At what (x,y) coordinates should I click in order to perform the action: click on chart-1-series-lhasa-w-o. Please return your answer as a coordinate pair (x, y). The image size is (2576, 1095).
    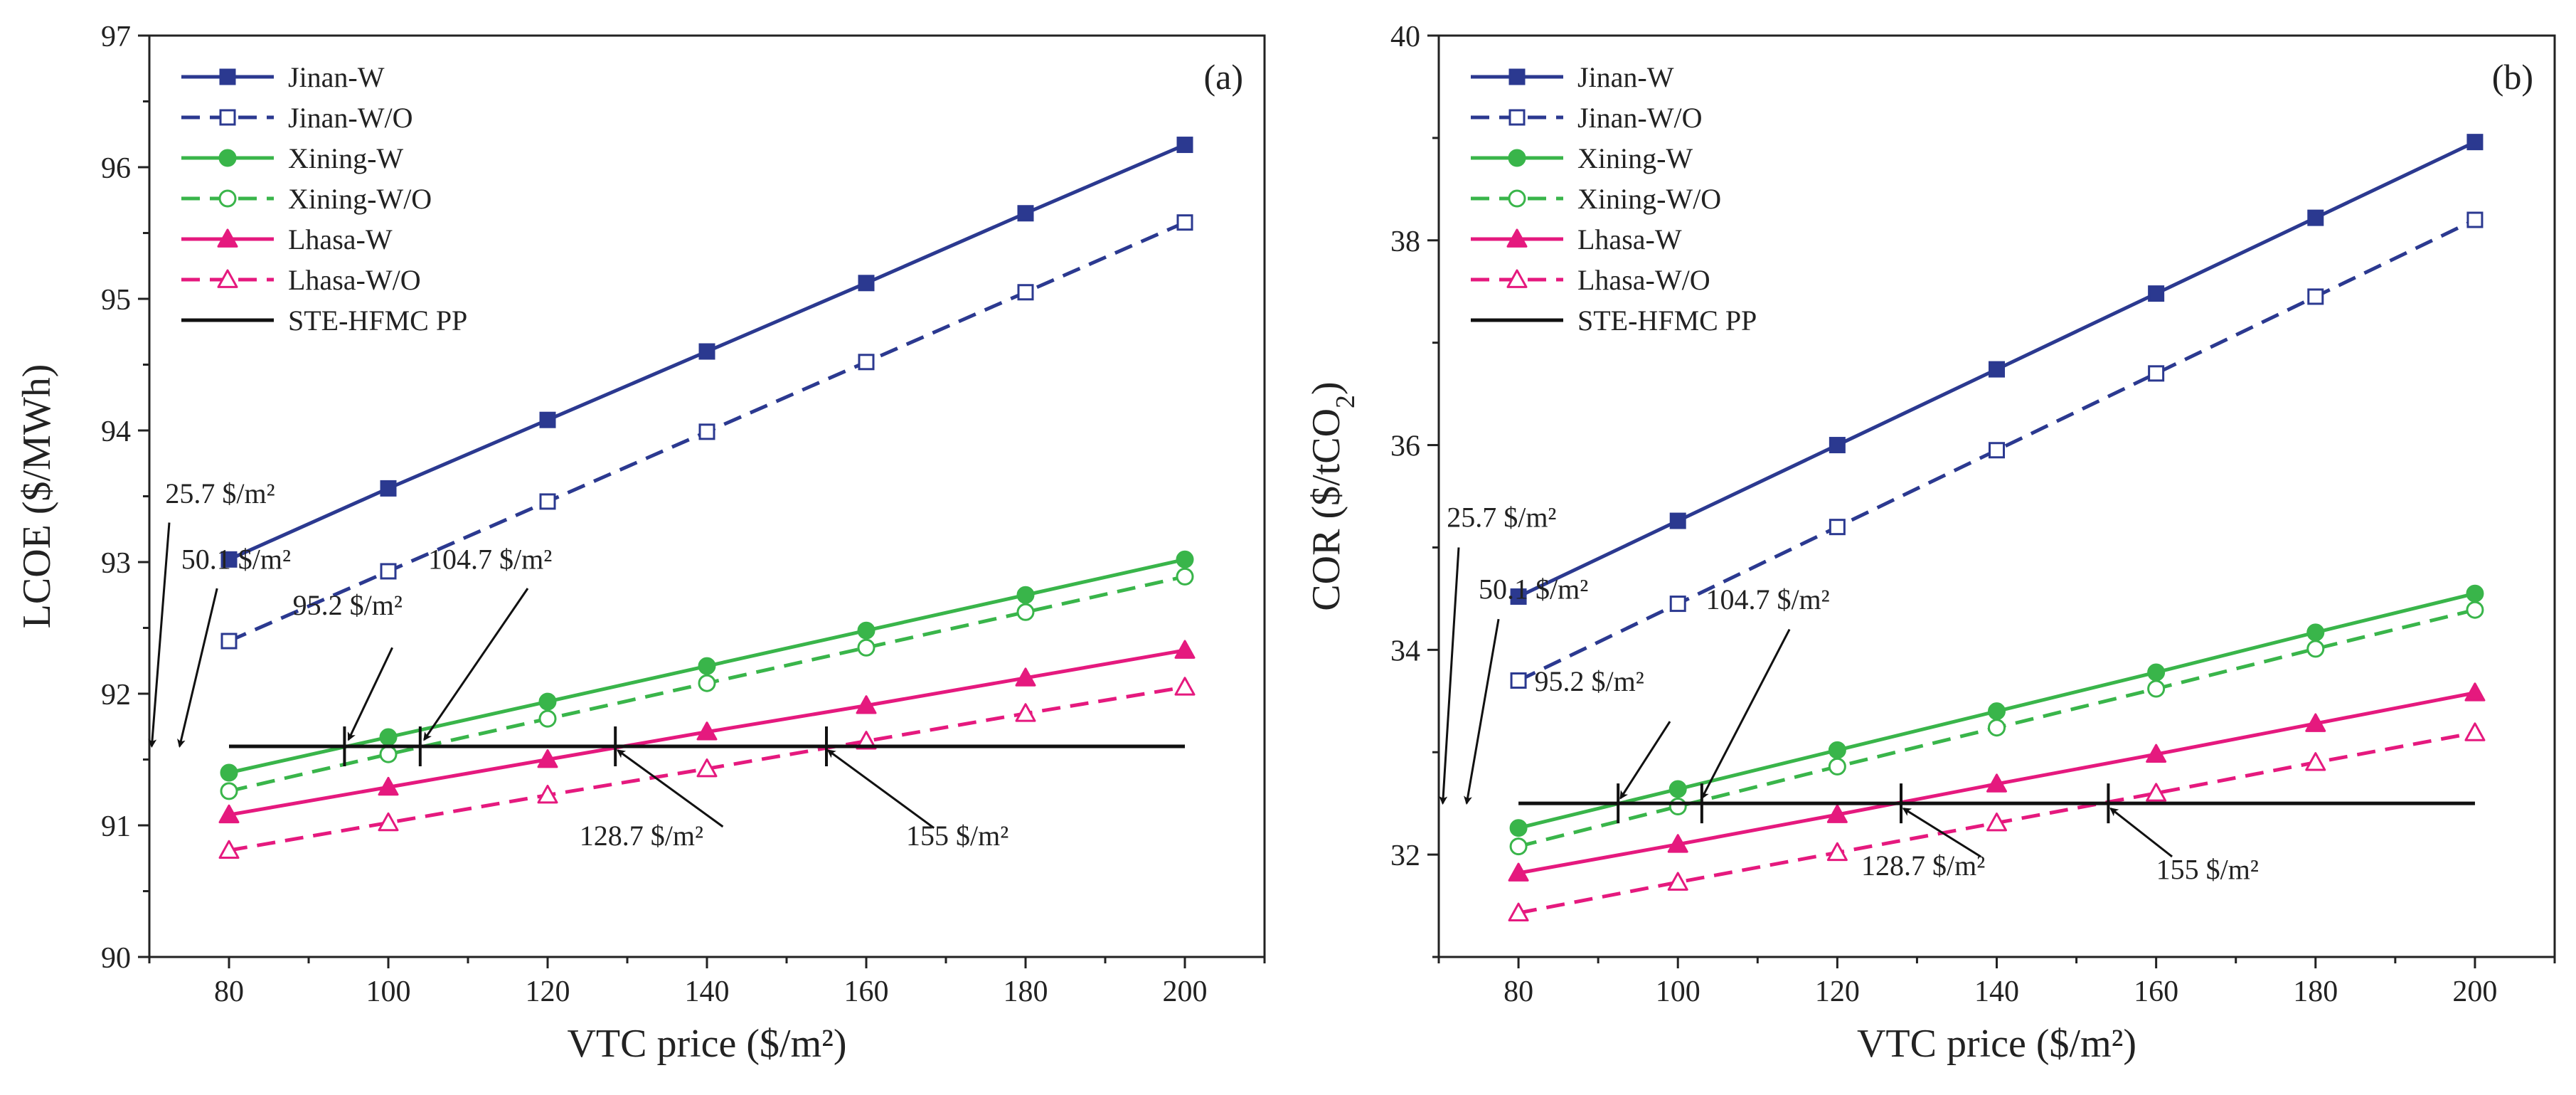
    Looking at the image, I should click on (1997, 822).